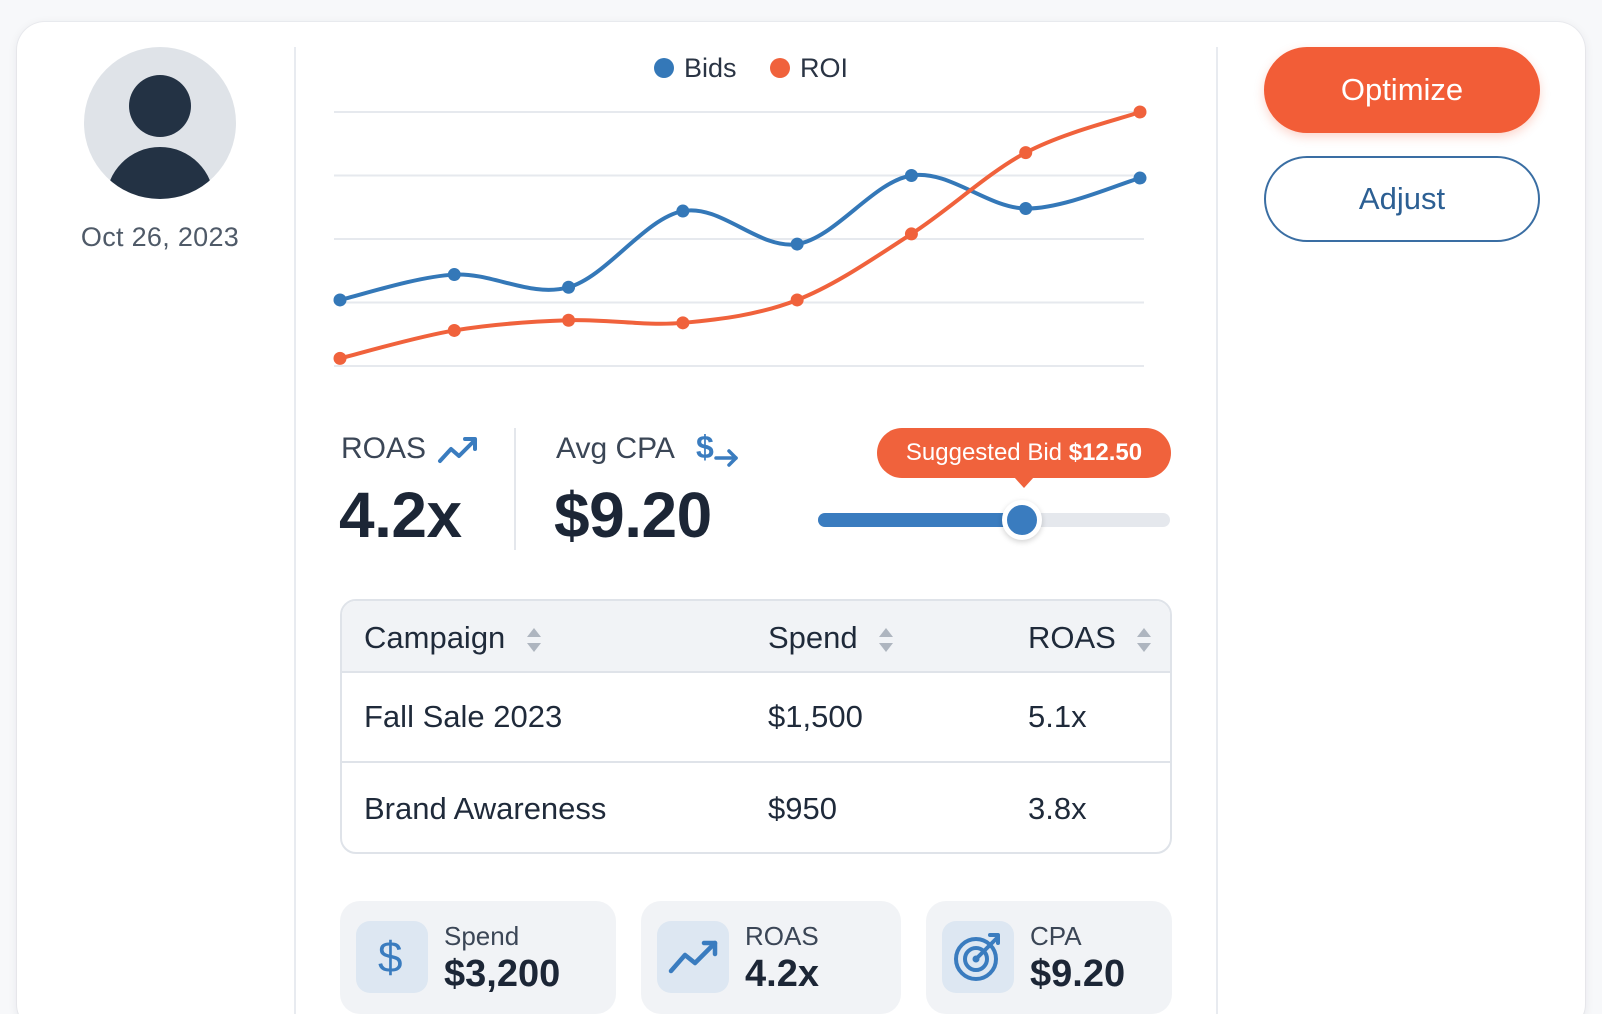  I want to click on stat-label: CPA, so click(1056, 936).